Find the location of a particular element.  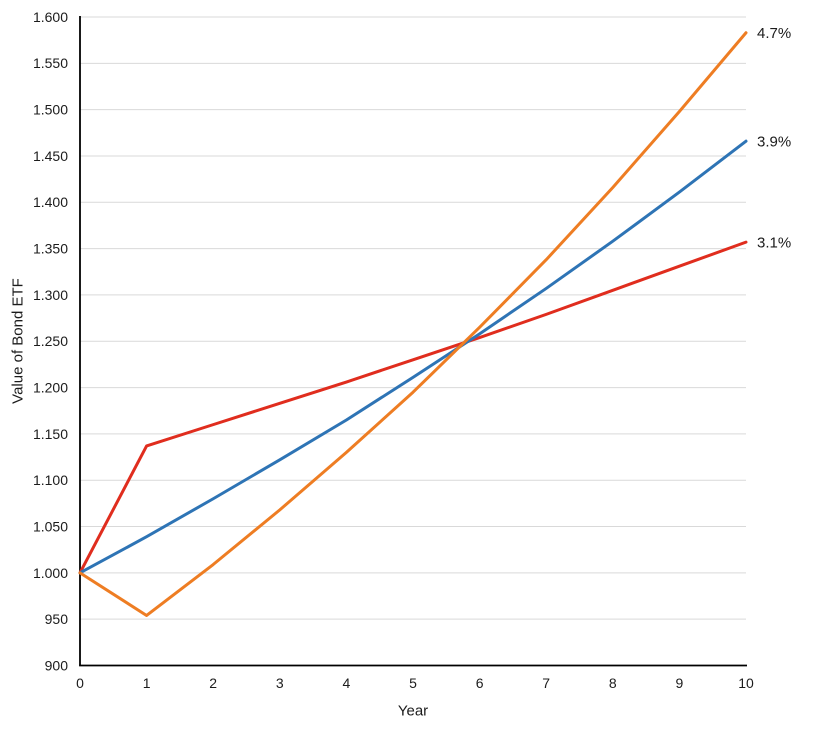

x-tick-label: 7 is located at coordinates (546, 683).